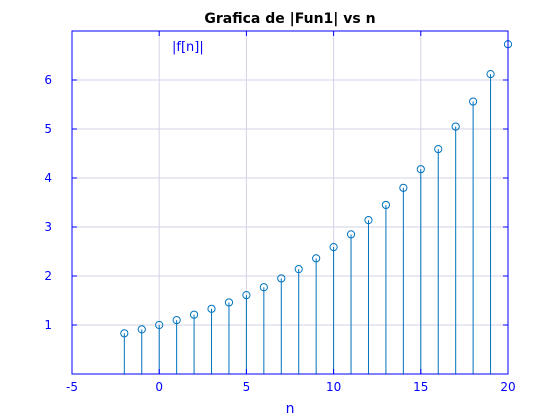  I want to click on x-tick-label: 20, so click(507, 387).